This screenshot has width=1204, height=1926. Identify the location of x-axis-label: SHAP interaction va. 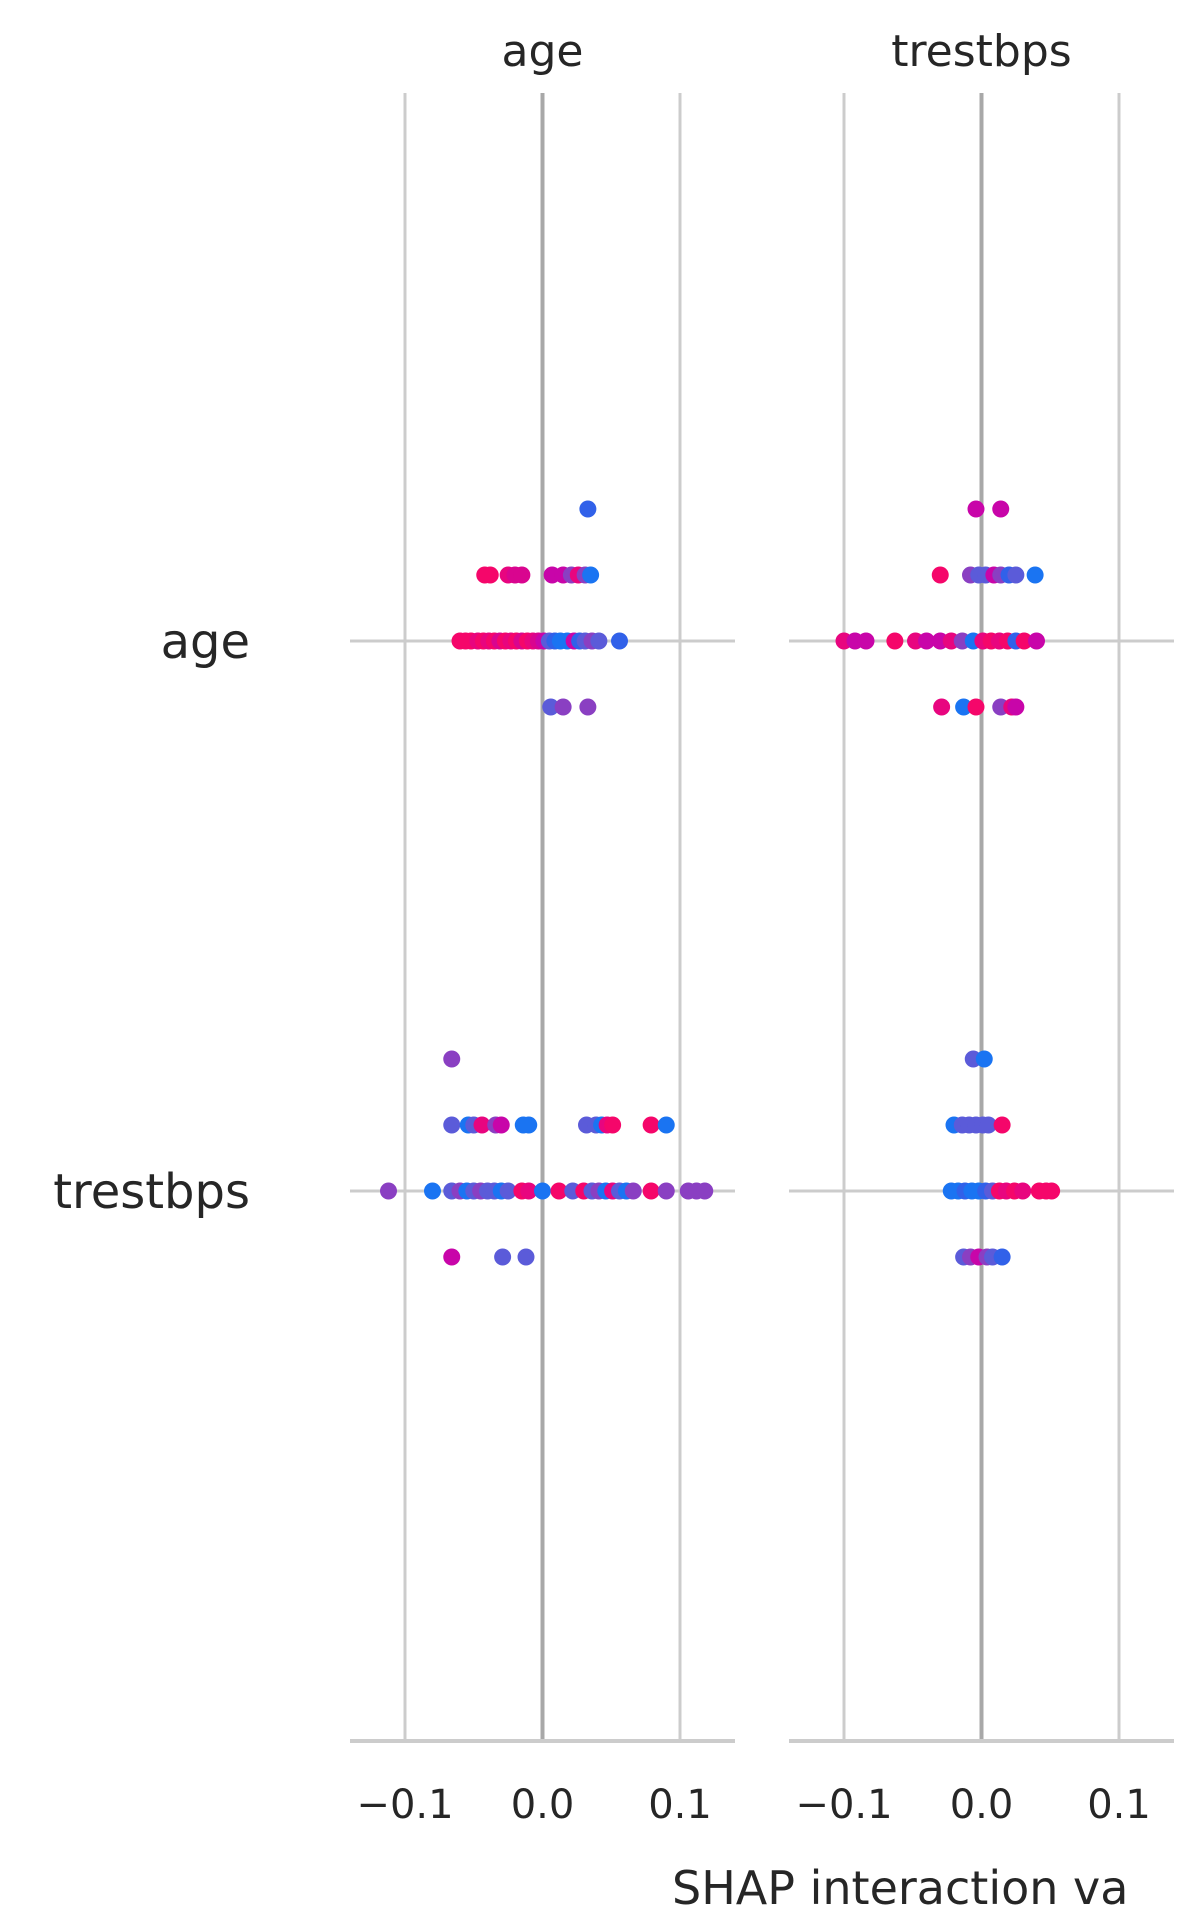
(900, 1888).